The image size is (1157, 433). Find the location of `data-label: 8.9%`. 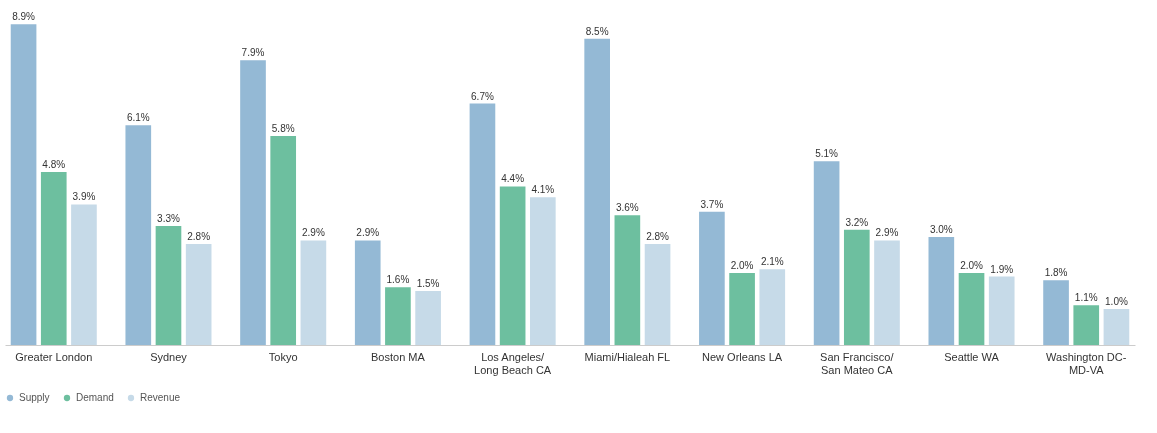

data-label: 8.9% is located at coordinates (24, 17).